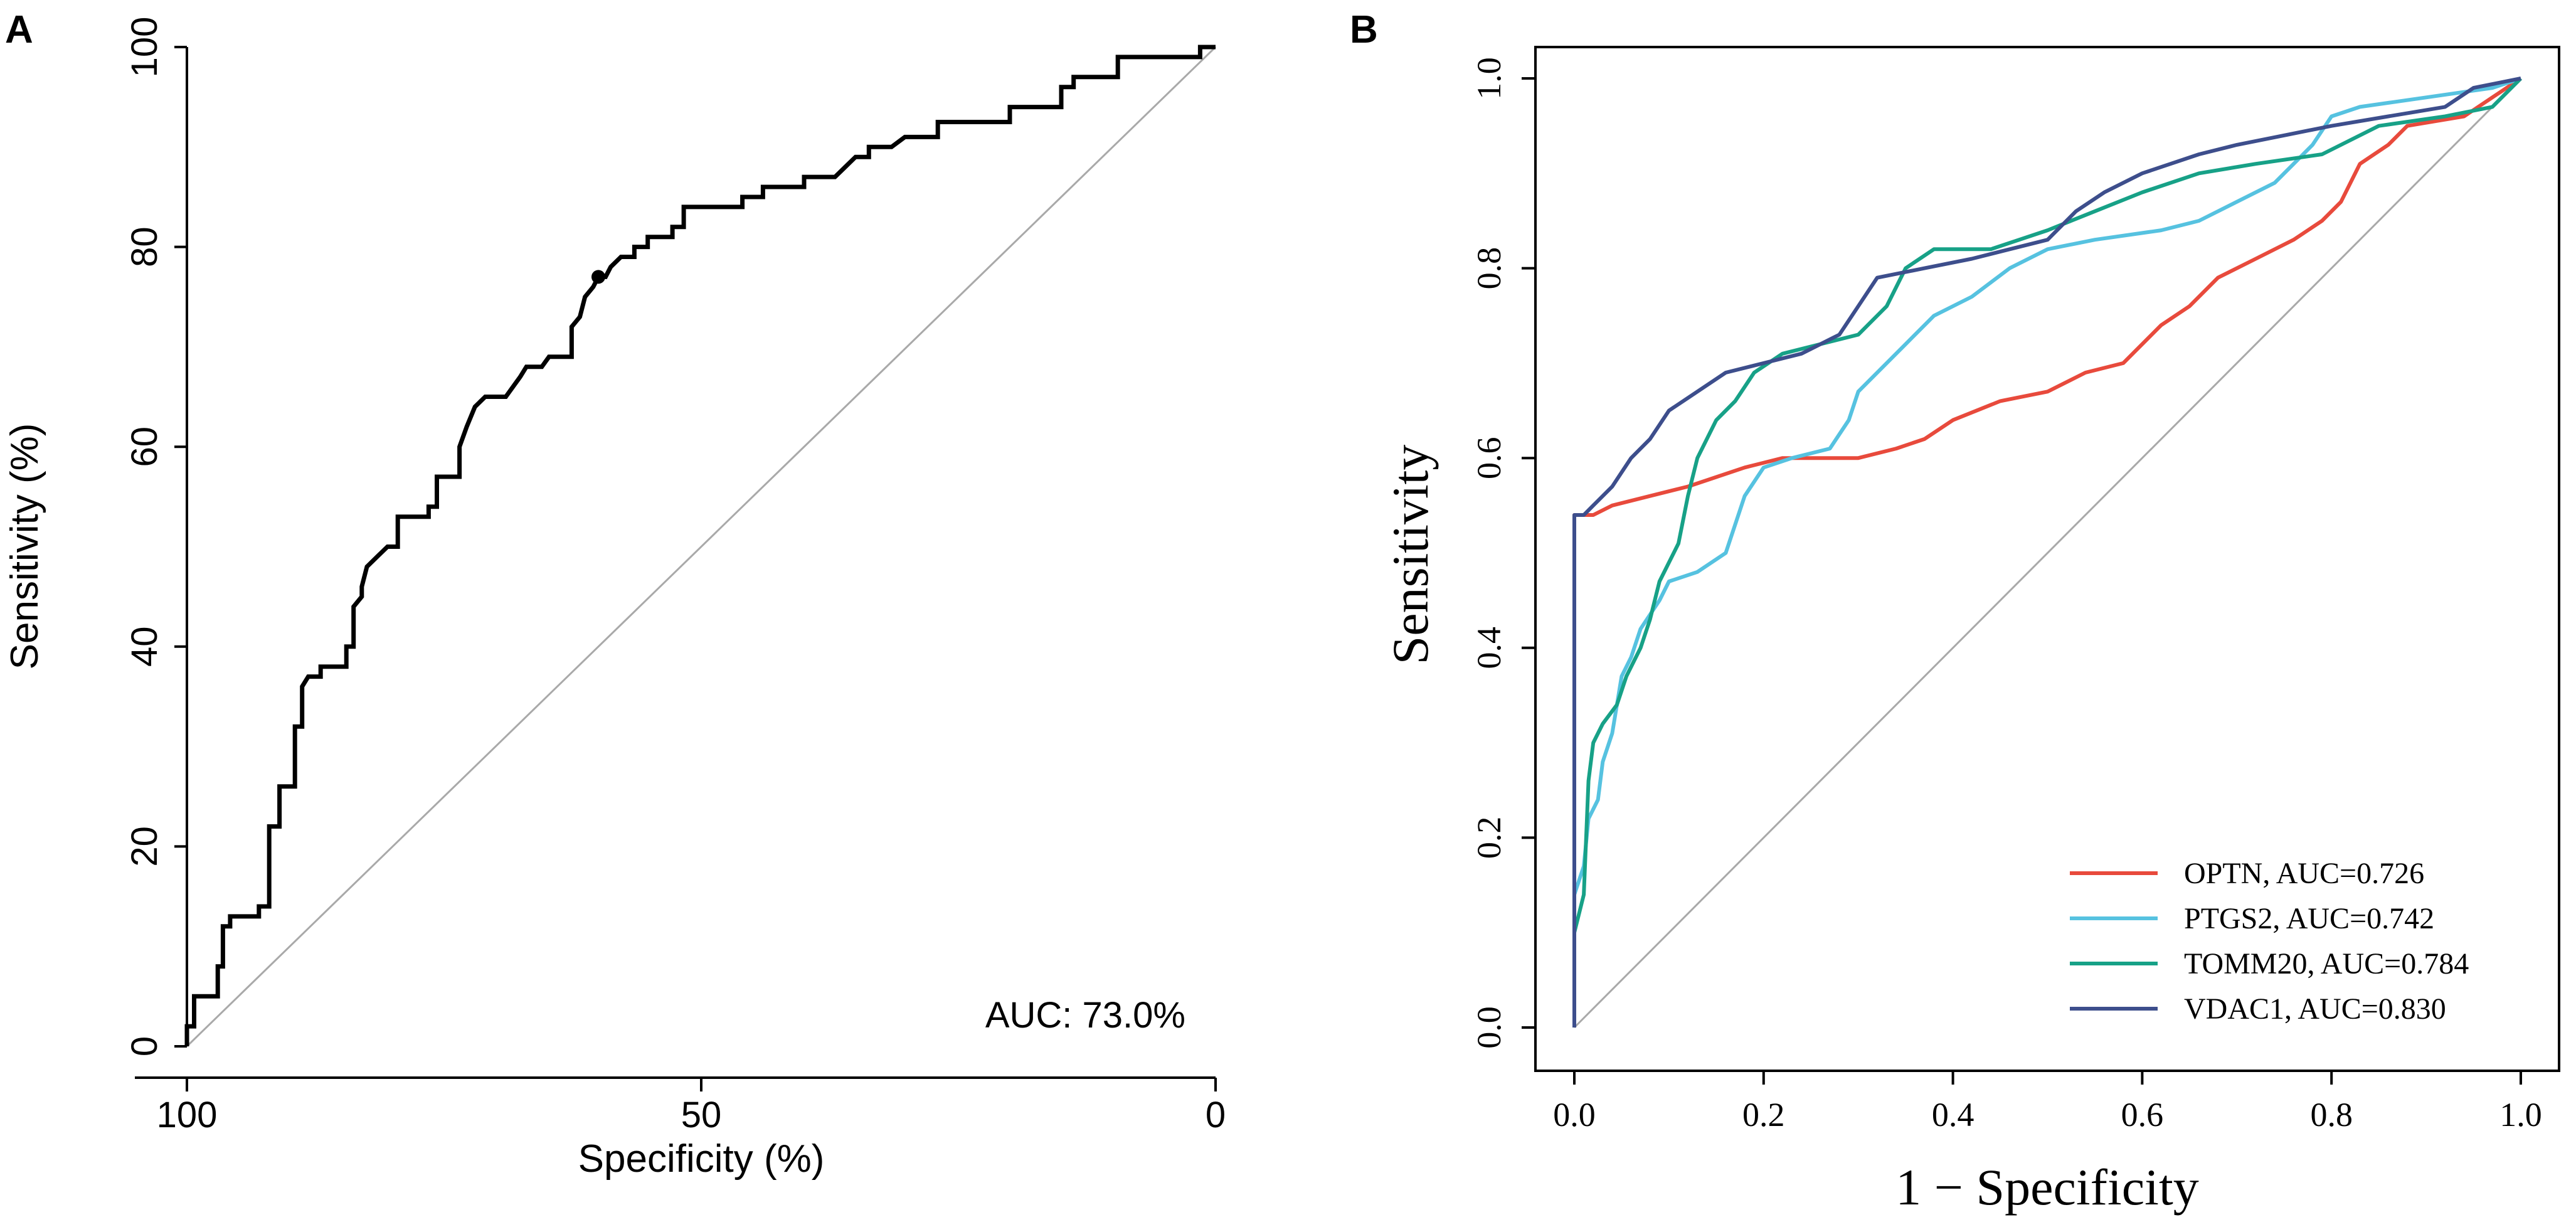  What do you see at coordinates (1502, 553) in the screenshot?
I see `panel-b-y-ticks: 0.0 0.2 0.4 0.6 0.8 1.0` at bounding box center [1502, 553].